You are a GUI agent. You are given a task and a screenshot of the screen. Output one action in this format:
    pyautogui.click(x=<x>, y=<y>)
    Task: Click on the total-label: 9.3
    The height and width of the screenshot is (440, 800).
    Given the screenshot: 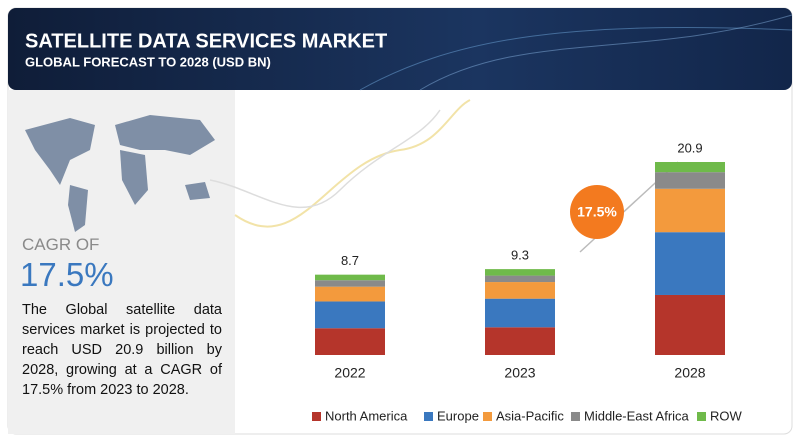 What is the action you would take?
    pyautogui.click(x=520, y=255)
    